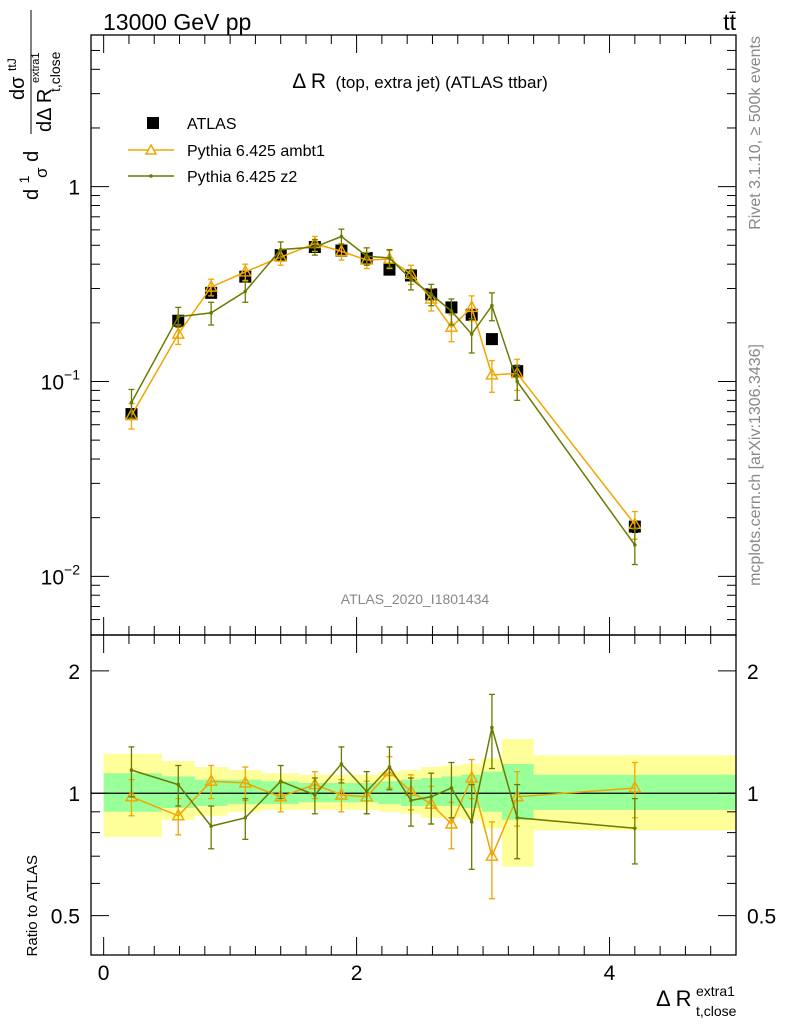  I want to click on xlabel-sub: t,close, so click(716, 1011).